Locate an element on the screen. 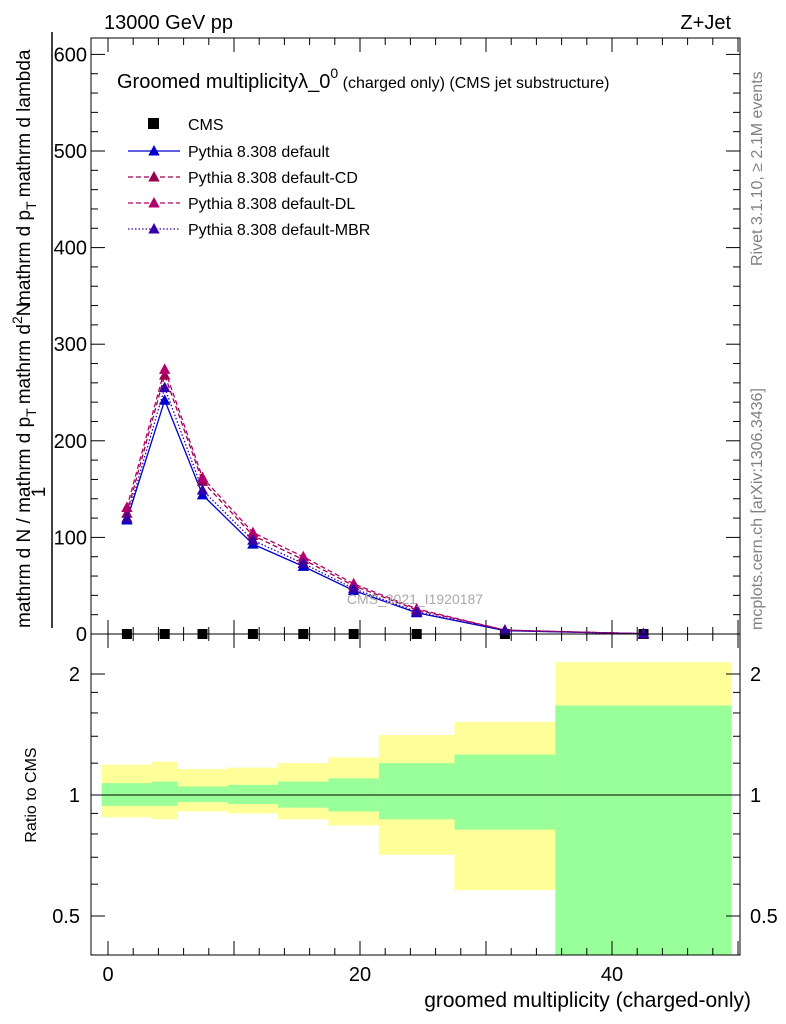 The width and height of the screenshot is (786, 1024). y-title-denominator: mathrm d N / mathrm d pTmathrm d2N is located at coordinates (24, 465).